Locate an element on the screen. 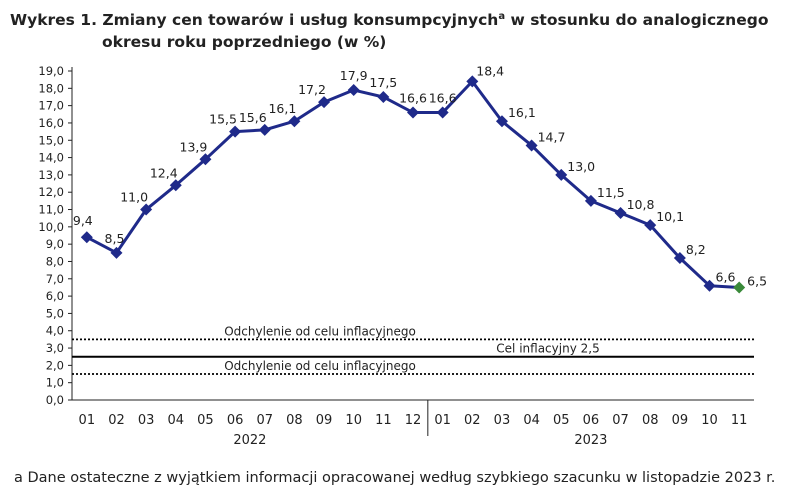 The height and width of the screenshot is (497, 786). y-tick-label: 12,0 is located at coordinates (51, 192).